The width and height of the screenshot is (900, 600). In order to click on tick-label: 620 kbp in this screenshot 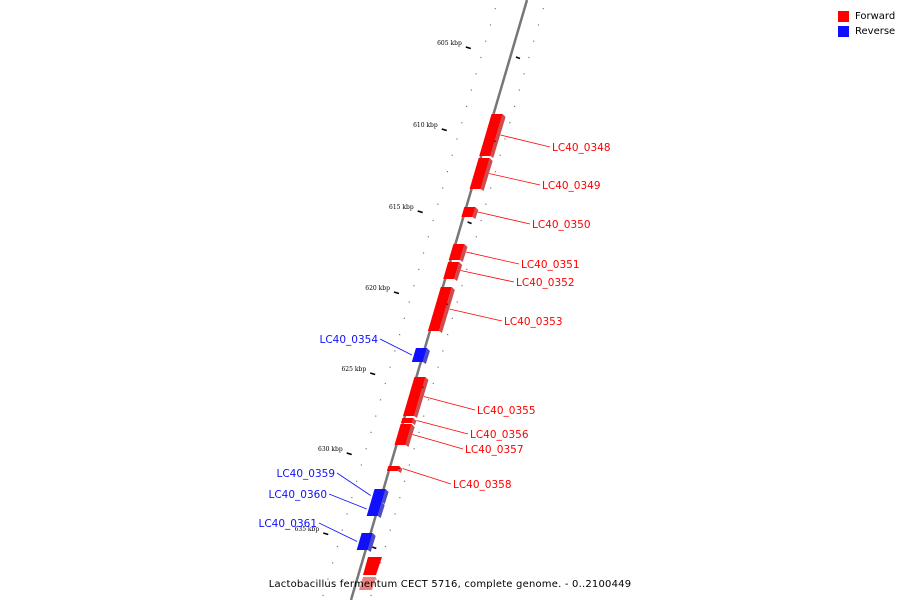, I will do `click(377, 288)`.